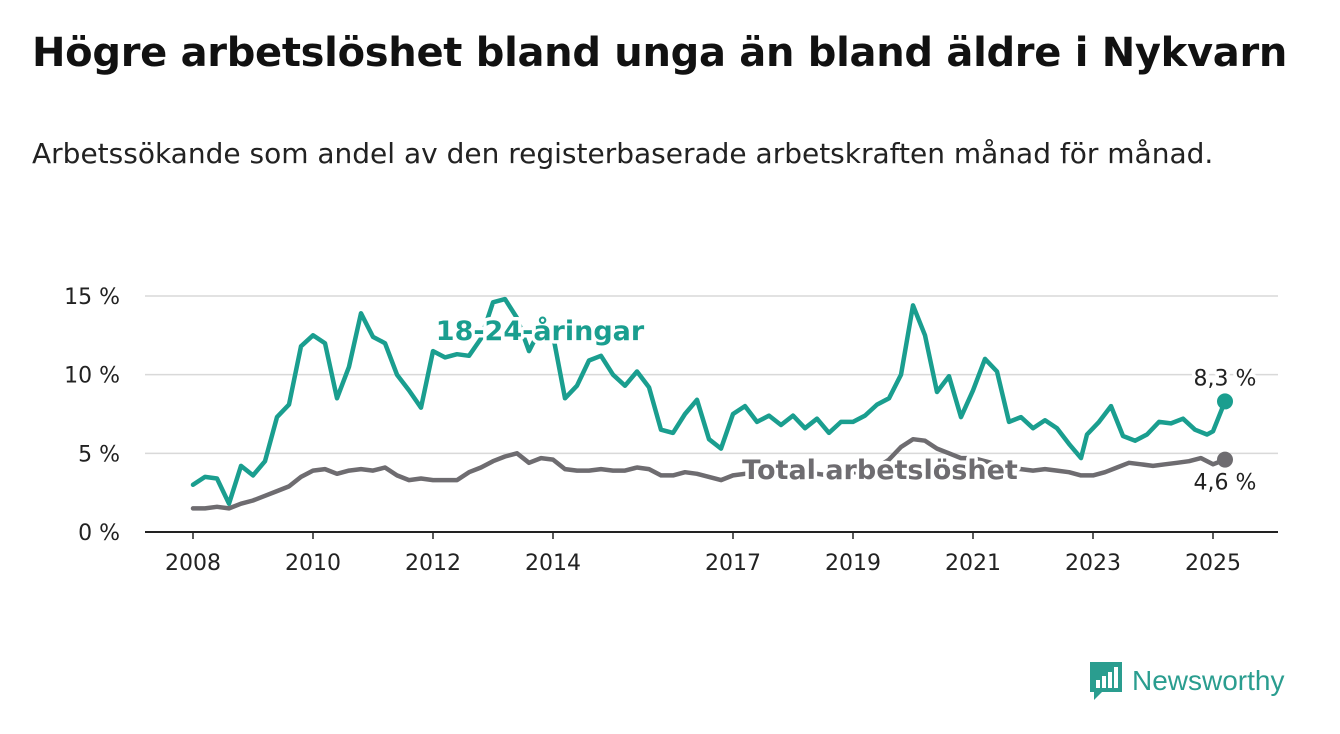 The height and width of the screenshot is (734, 1340). I want to click on y-tick-label: 10 %, so click(92, 376).